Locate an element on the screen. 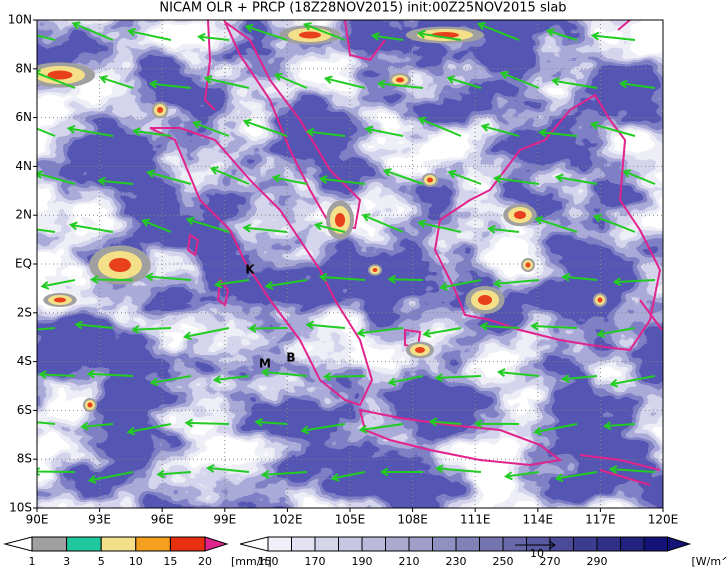  lon-label: 114E is located at coordinates (538, 520).